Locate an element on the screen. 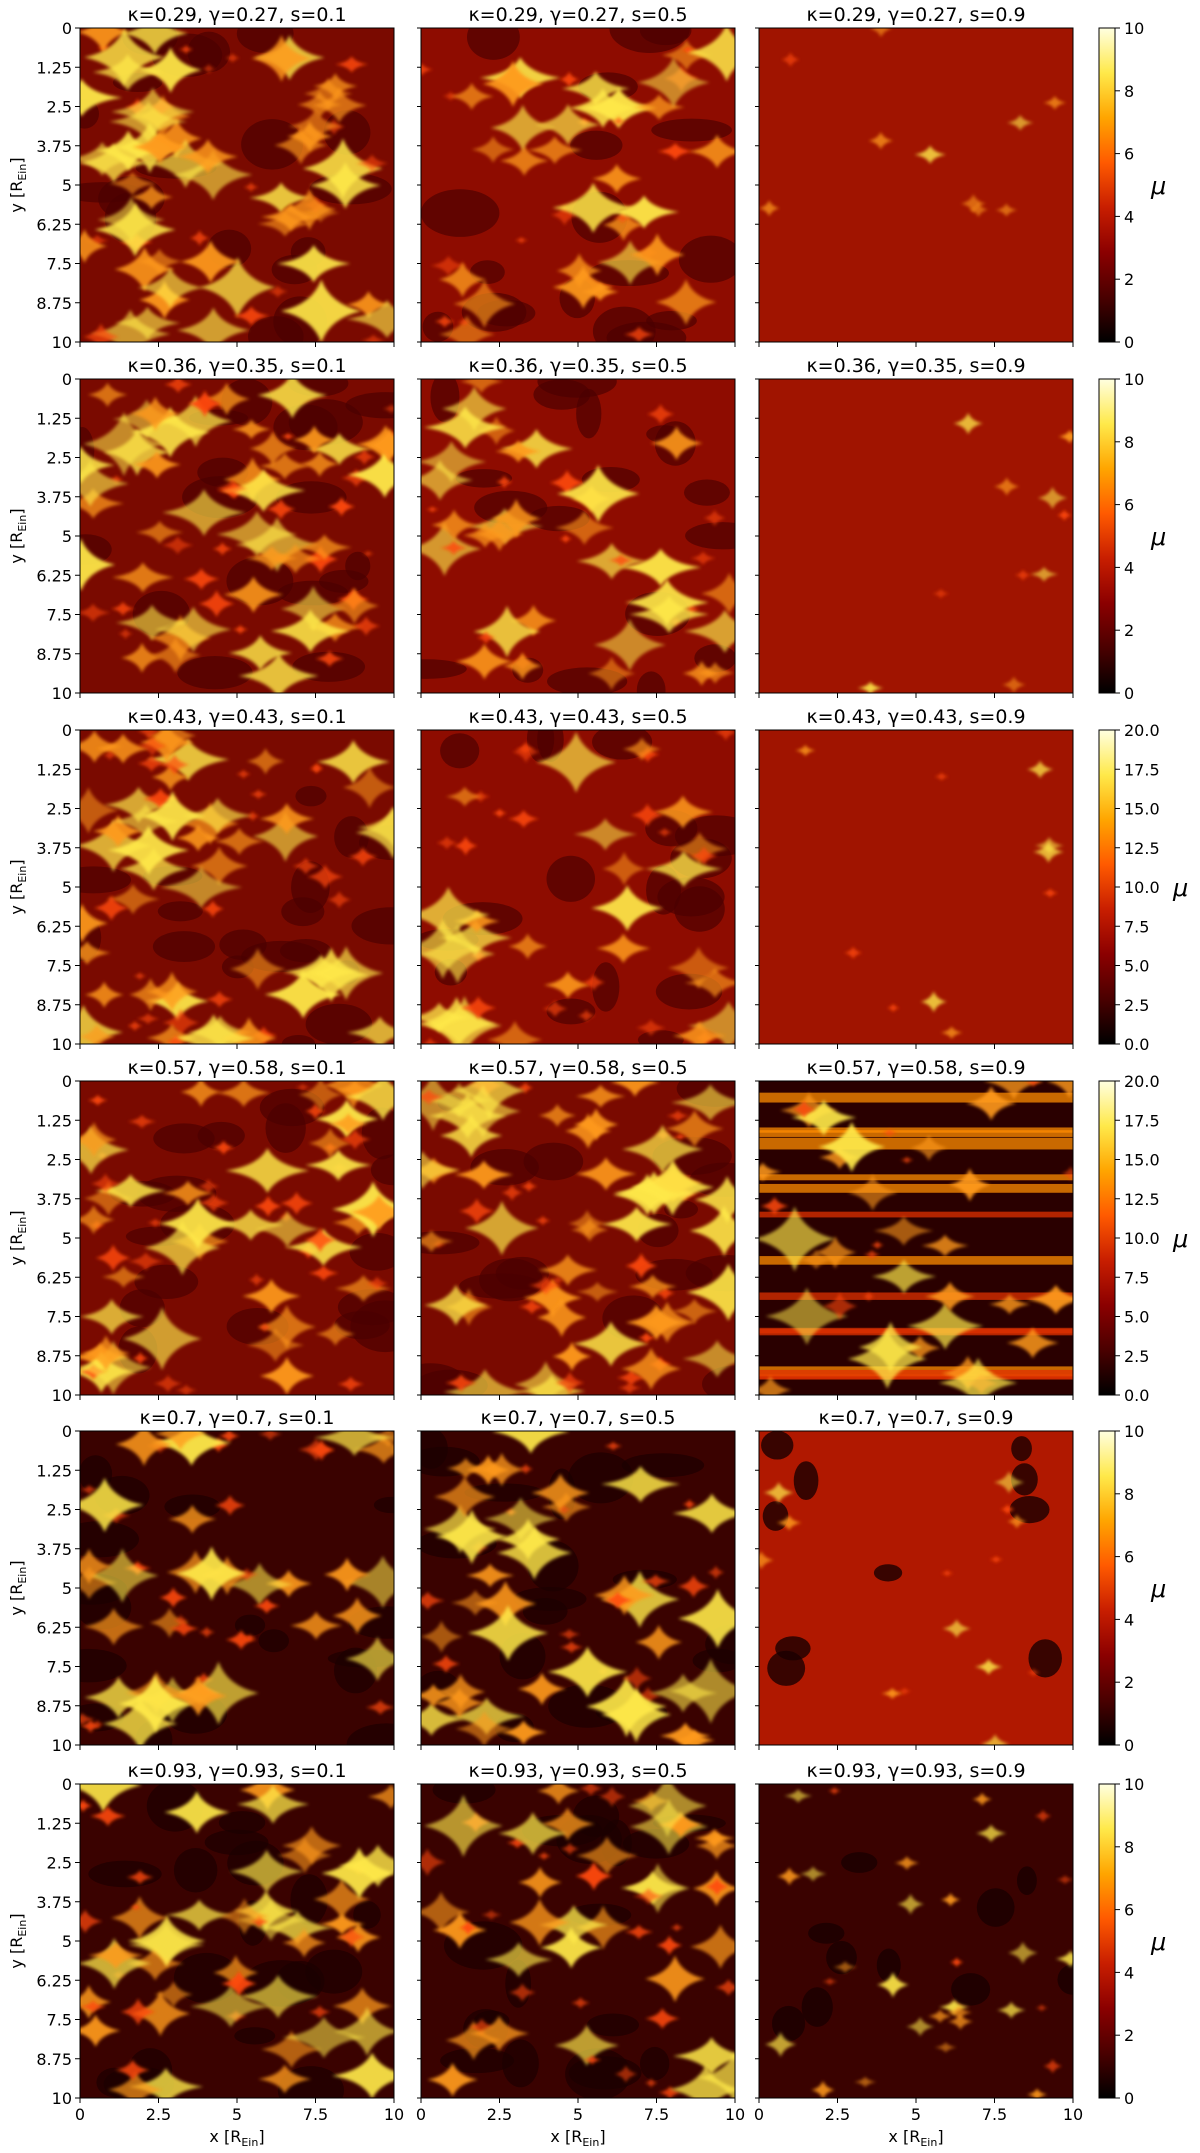  magnification-panel: κ=0.43, γ=0.43, s=0.9 is located at coordinates (914, 877).